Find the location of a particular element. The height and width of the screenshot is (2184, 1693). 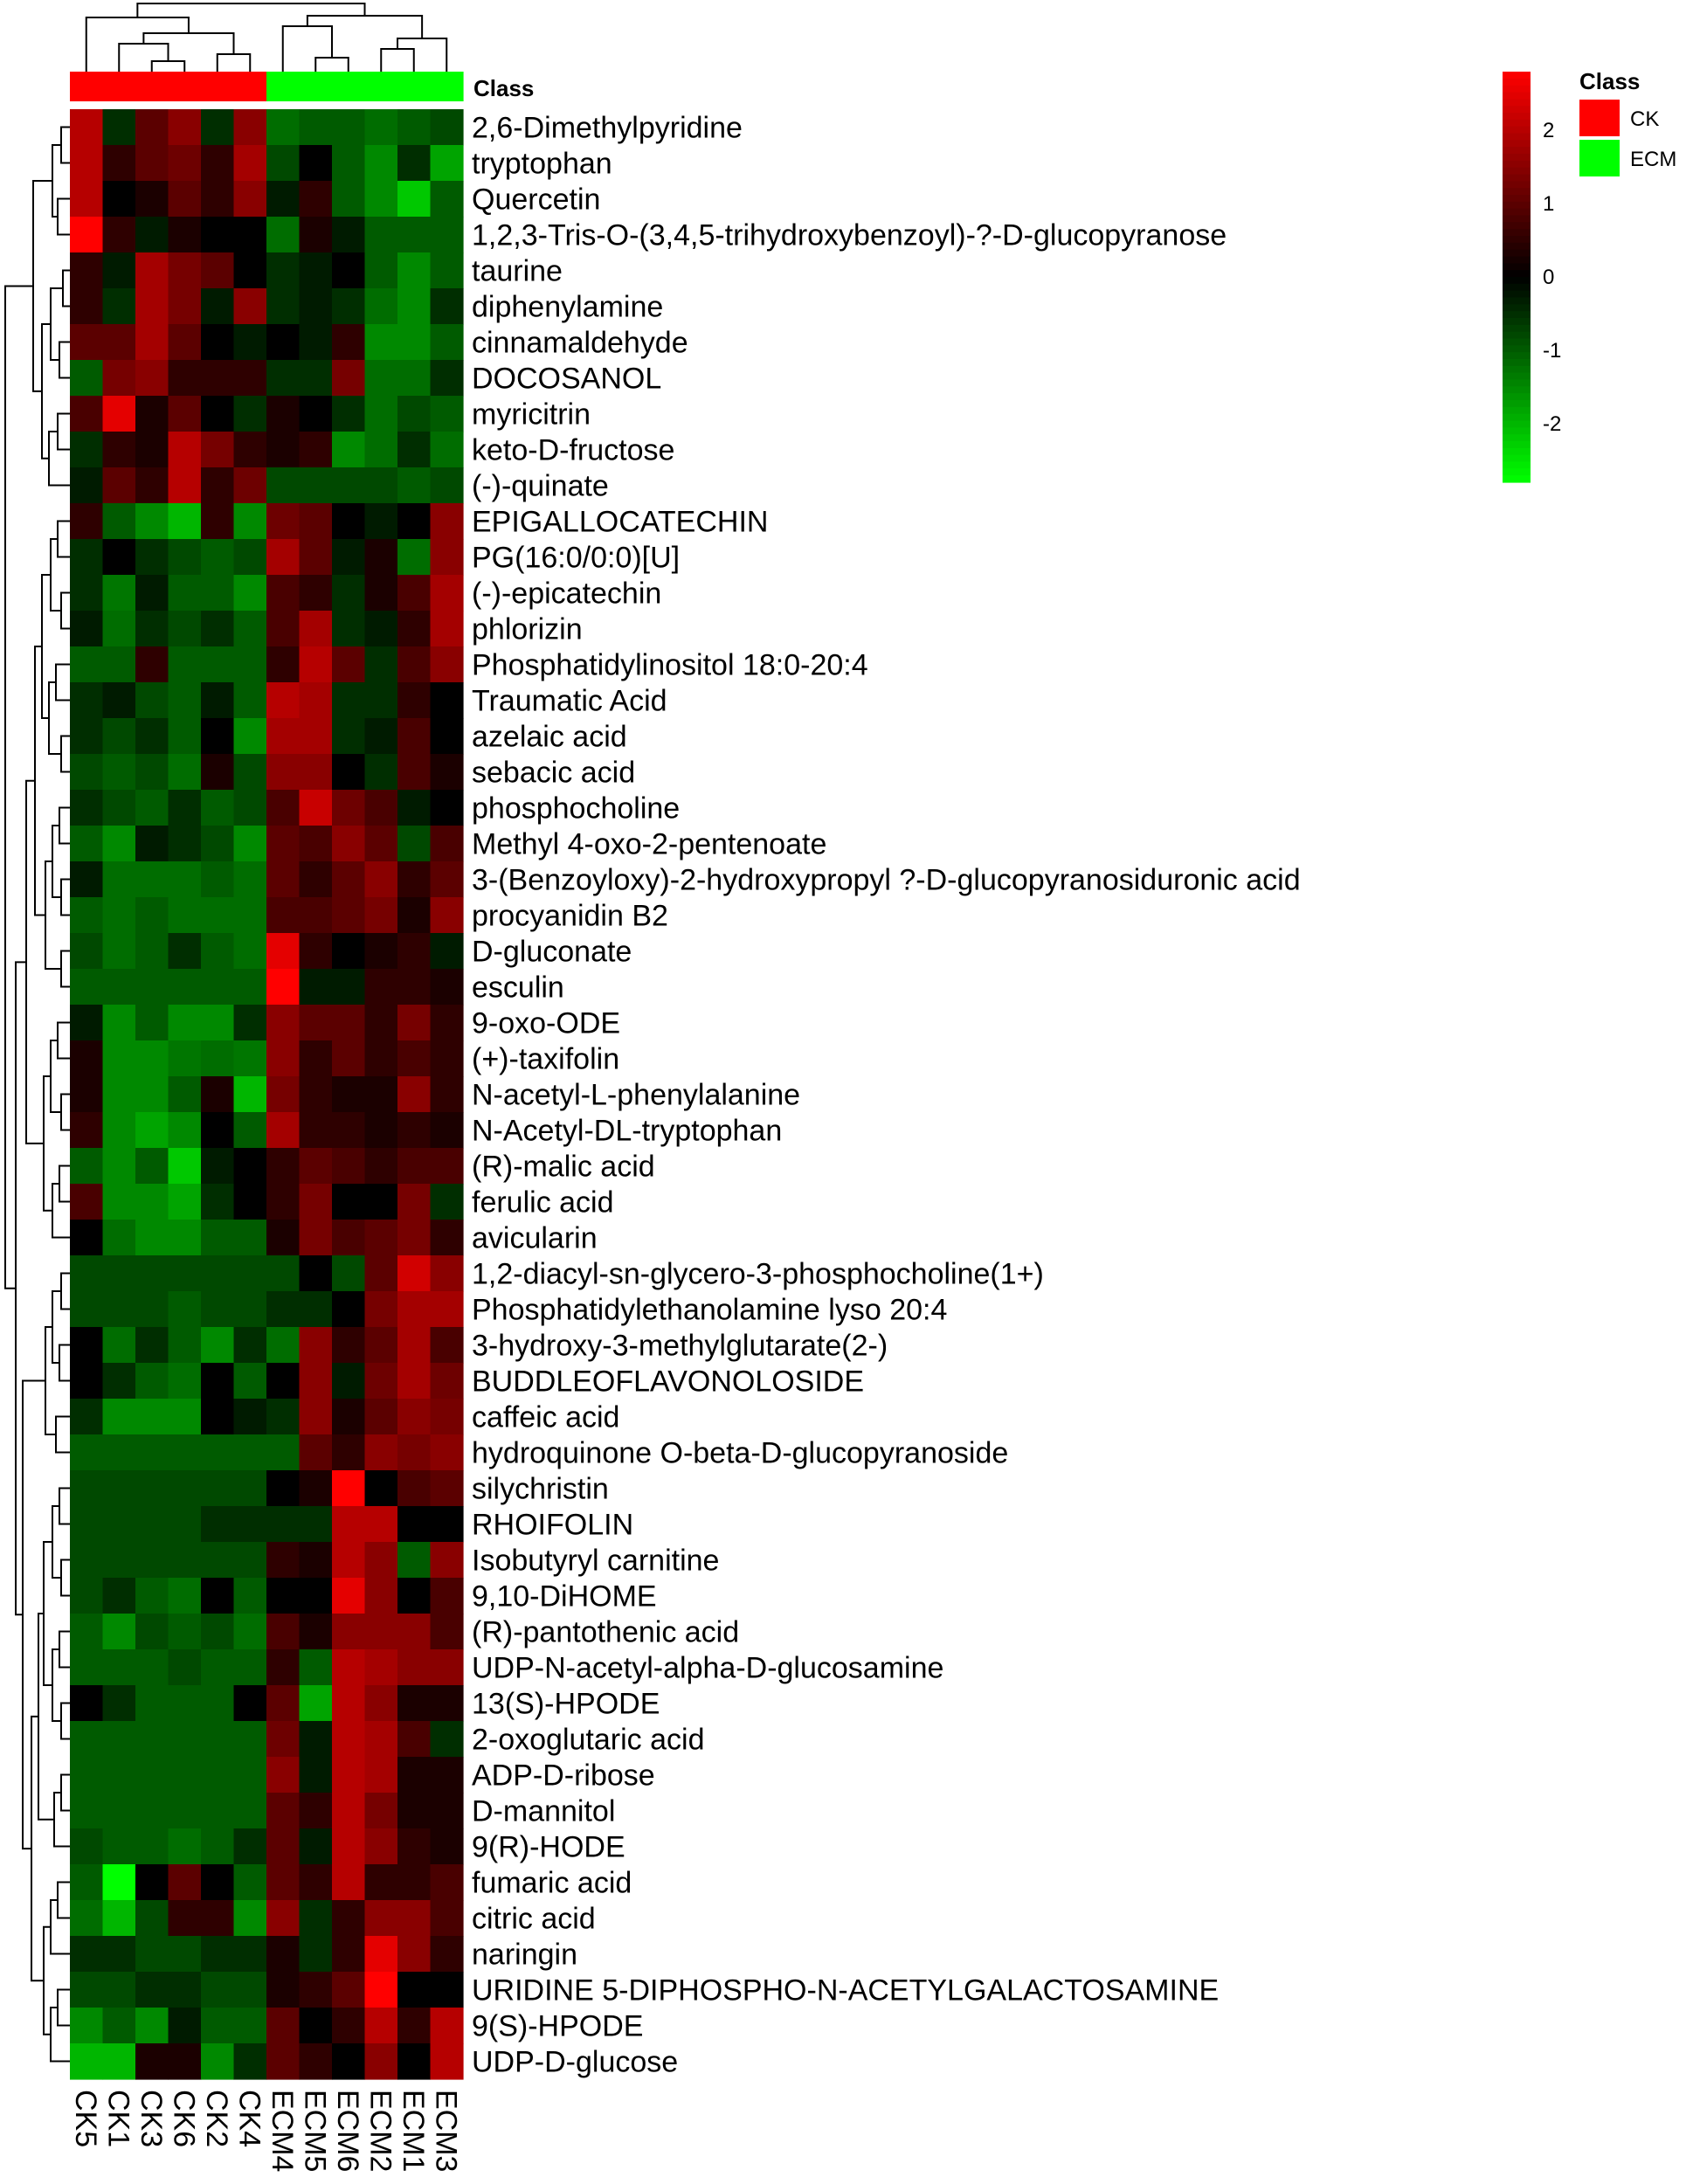

column-label: CK6 is located at coordinates (183, 2118).